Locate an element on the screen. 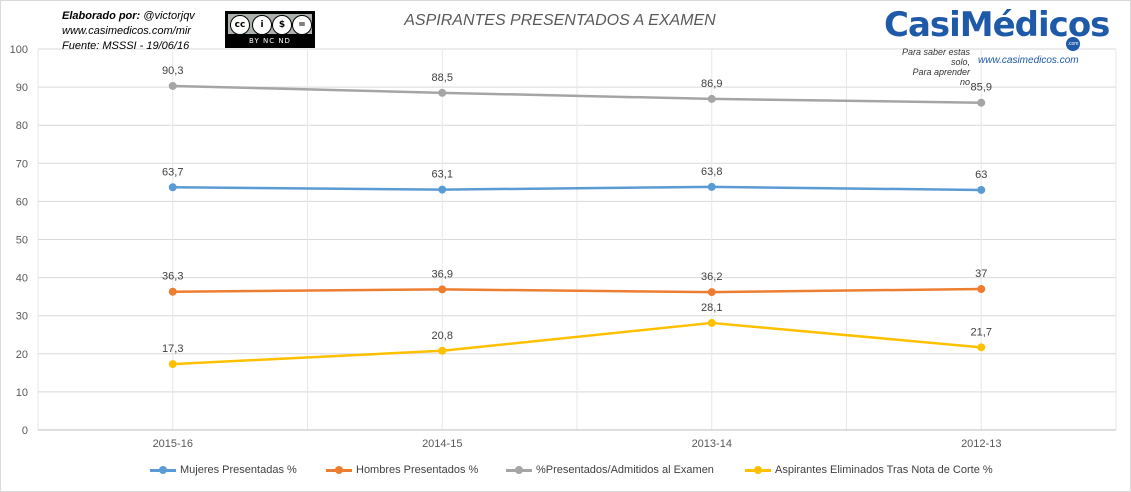  x-tick-label: 2014-15 is located at coordinates (442, 444).